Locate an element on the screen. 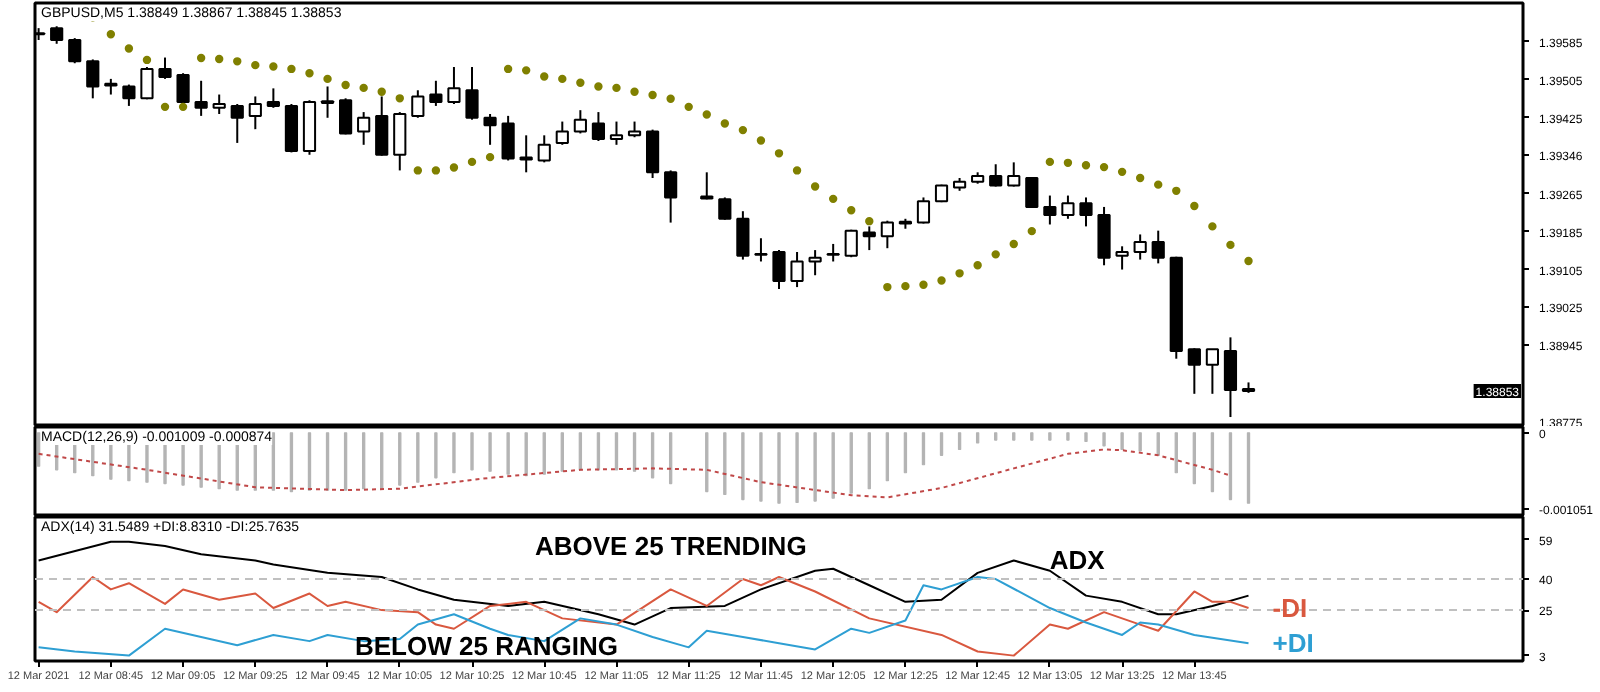 This screenshot has height=692, width=1600. series-label: +DI is located at coordinates (1293, 643).